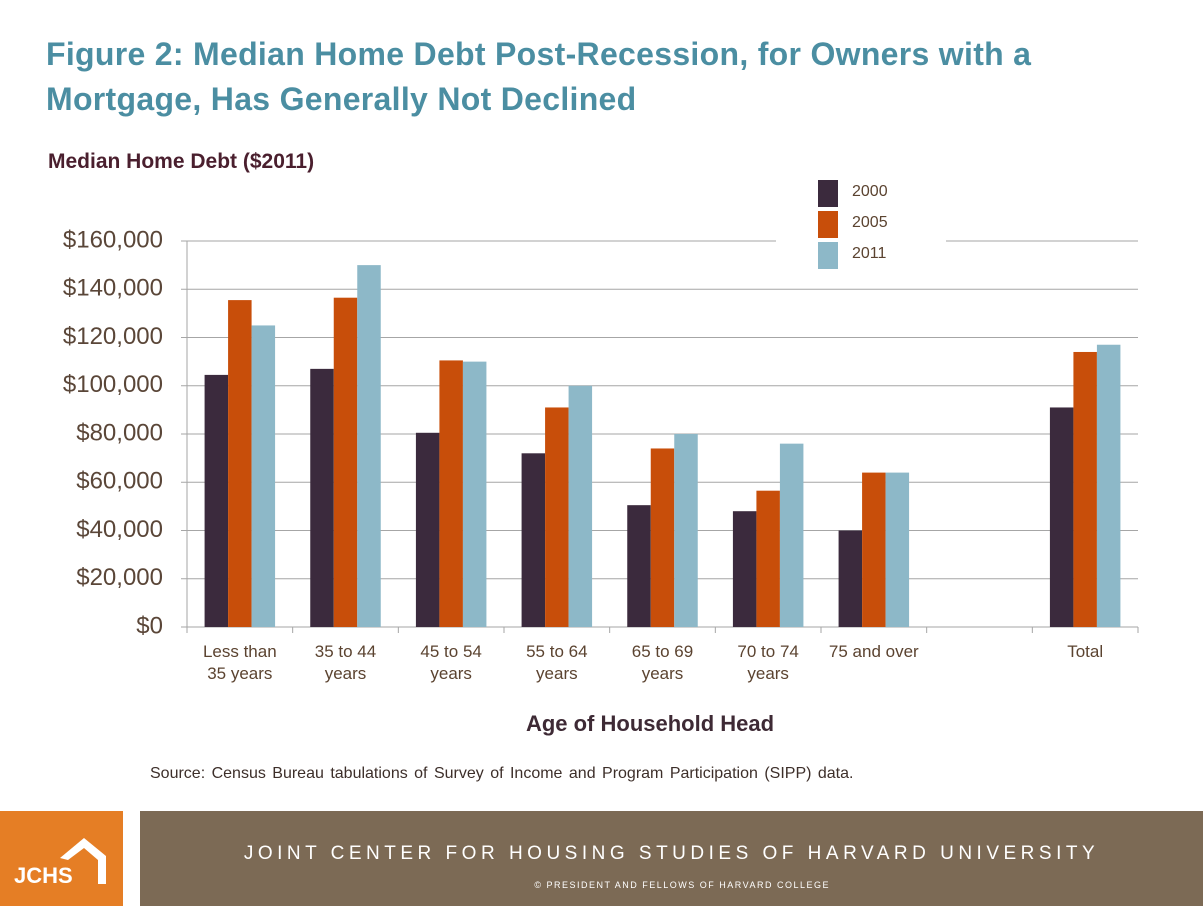 This screenshot has width=1203, height=906. Describe the element at coordinates (768, 662) in the screenshot. I see `x-tick-label: 70 to 74 years` at that location.